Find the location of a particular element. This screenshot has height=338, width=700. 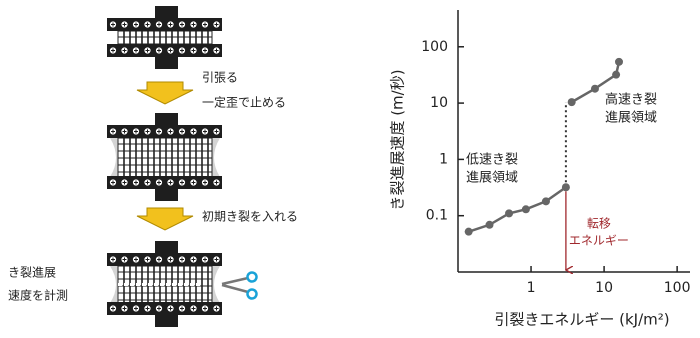

y-tick-label: 0.1 is located at coordinates (437, 216).